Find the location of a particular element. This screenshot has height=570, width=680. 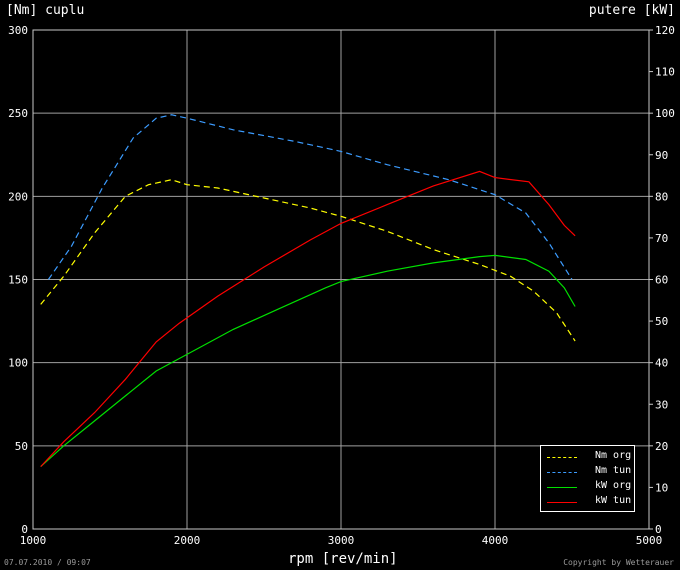

y2-tick-label: 100 is located at coordinates (665, 113).